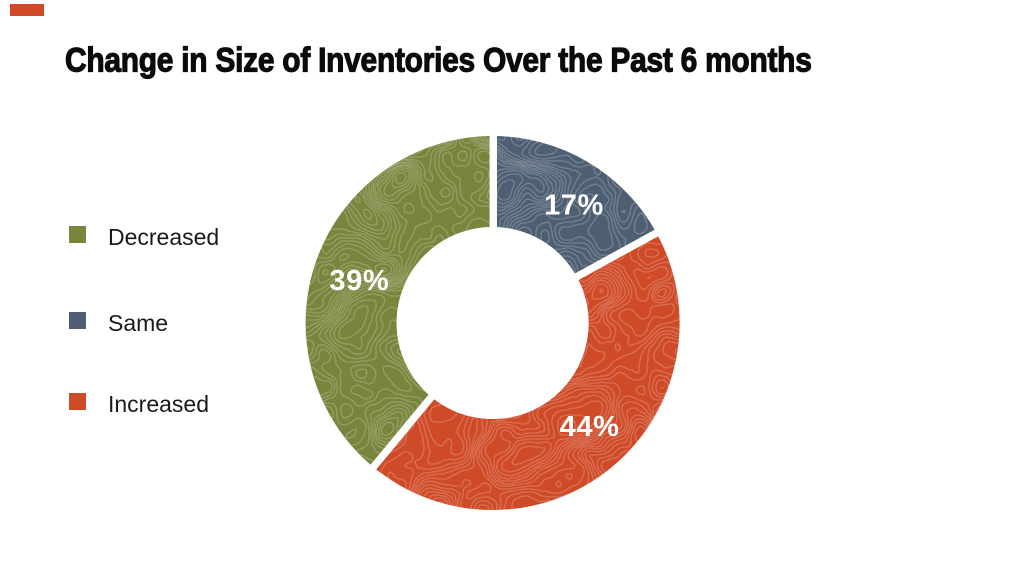 This screenshot has width=1024, height=568. What do you see at coordinates (359, 281) in the screenshot?
I see `svg-text: 39%` at bounding box center [359, 281].